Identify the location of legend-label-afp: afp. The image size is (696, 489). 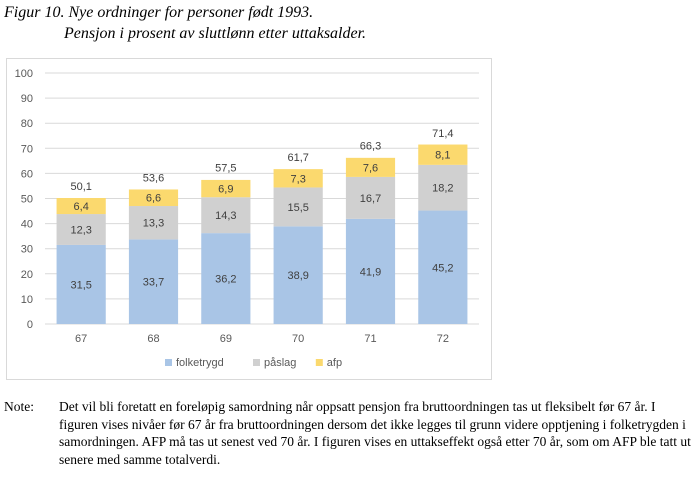
(334, 363).